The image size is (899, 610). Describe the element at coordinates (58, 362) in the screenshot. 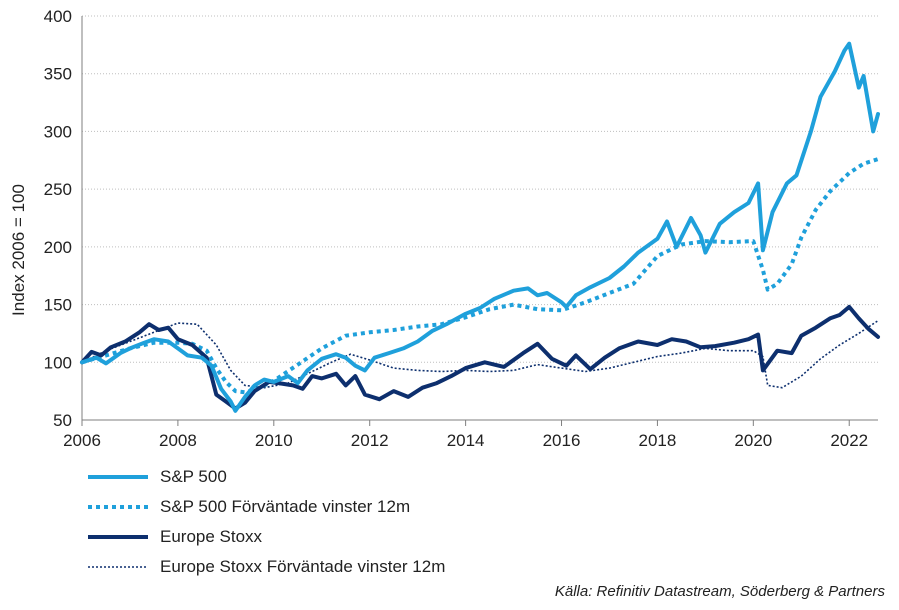

I see `y-tick-label: 100` at that location.